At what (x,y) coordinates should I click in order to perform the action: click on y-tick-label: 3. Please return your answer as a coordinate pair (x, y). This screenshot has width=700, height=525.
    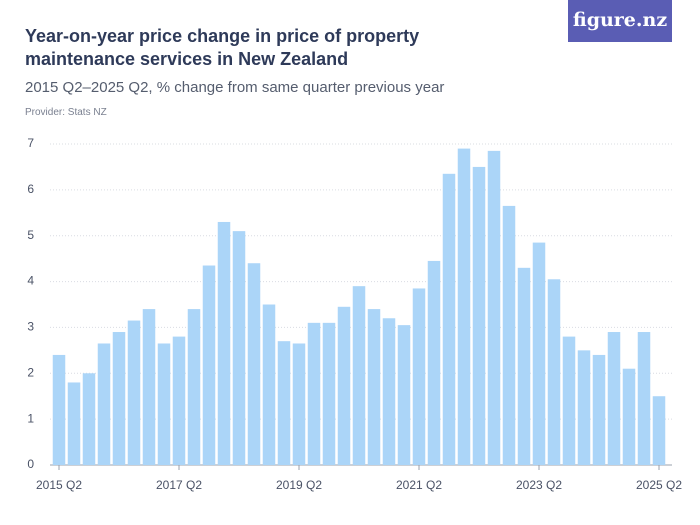
    Looking at the image, I should click on (30, 327).